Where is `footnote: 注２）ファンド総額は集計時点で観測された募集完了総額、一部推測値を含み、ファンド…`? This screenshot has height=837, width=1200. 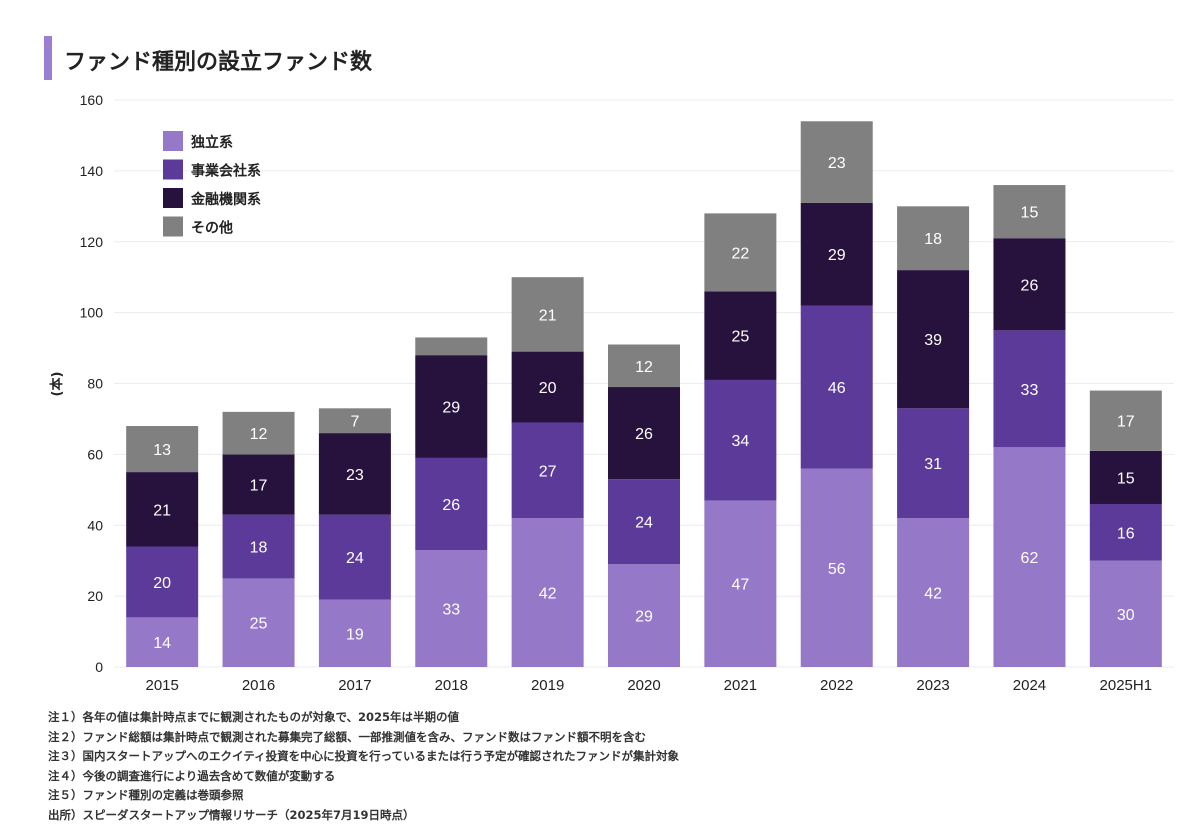
footnote: 注２）ファンド総額は集計時点で観測された募集完了総額、一部推測値を含み、ファンド… is located at coordinates (347, 736).